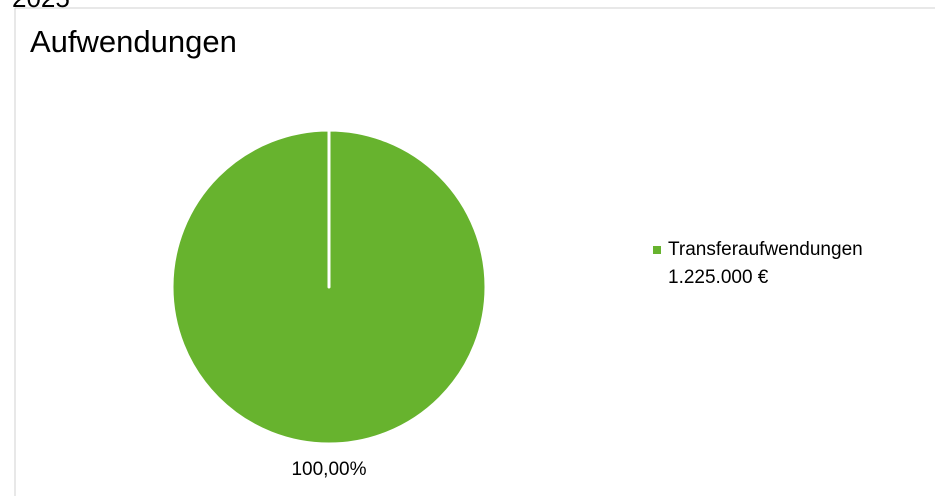 The width and height of the screenshot is (935, 496). I want to click on chart-title: Aufwendungen, so click(133, 41).